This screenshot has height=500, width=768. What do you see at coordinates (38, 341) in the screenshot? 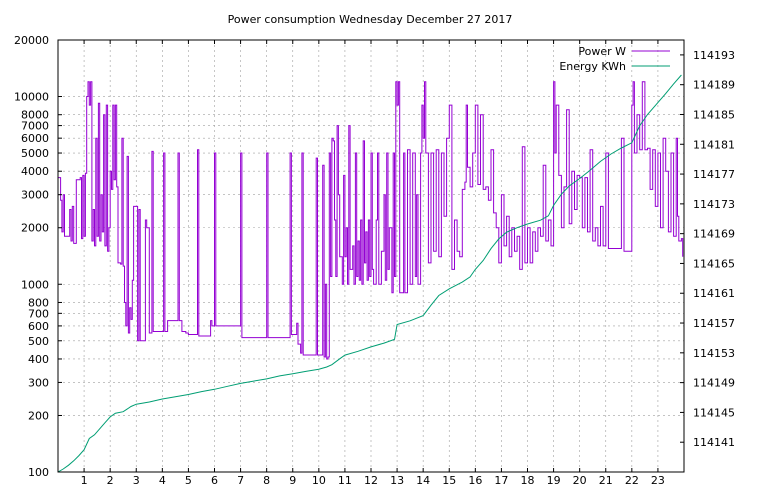
I see `y-tick-label: 500` at bounding box center [38, 341].